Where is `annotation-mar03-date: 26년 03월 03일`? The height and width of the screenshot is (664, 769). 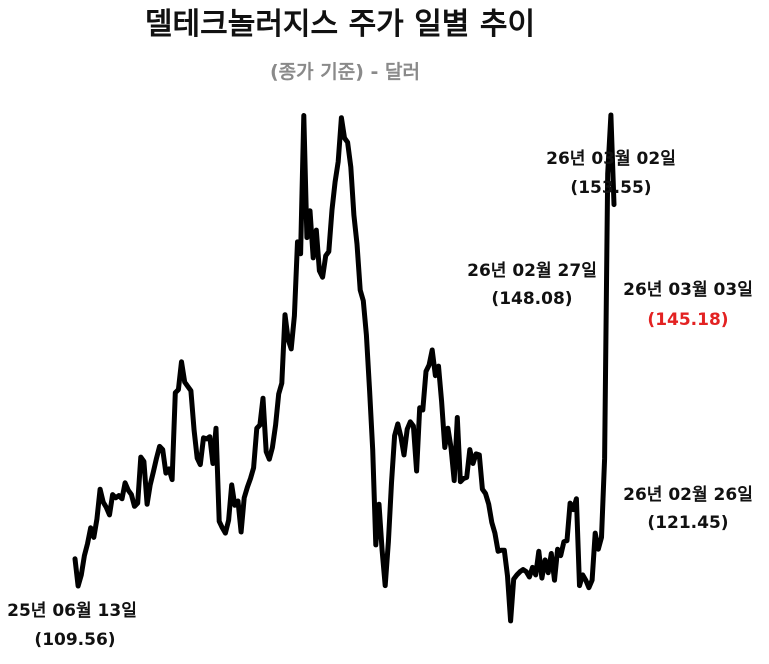
annotation-mar03-date: 26년 03월 03일 is located at coordinates (688, 290).